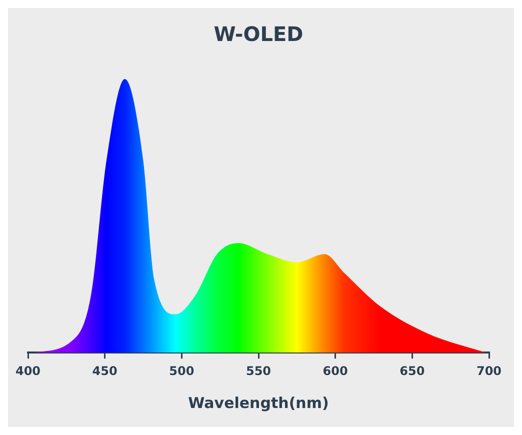 The image size is (522, 435). What do you see at coordinates (259, 371) in the screenshot?
I see `x-tick-label: 550` at bounding box center [259, 371].